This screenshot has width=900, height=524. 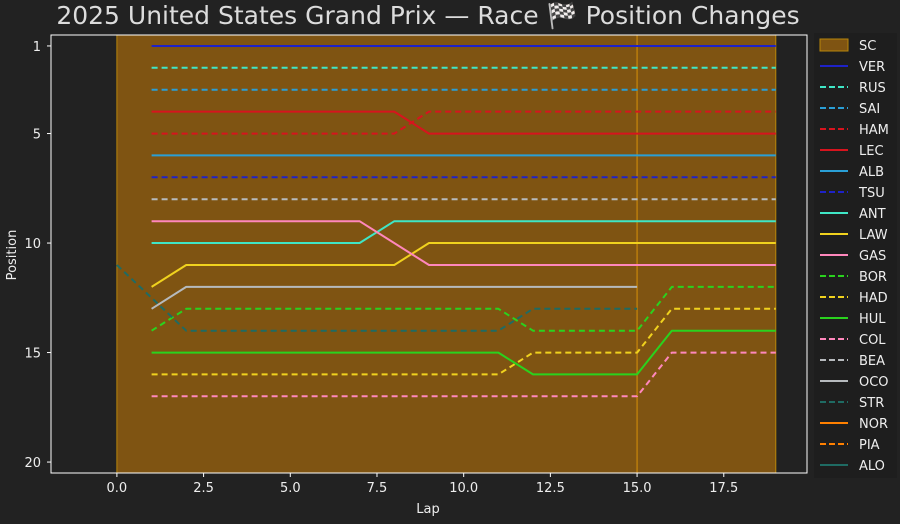 What do you see at coordinates (37, 47) in the screenshot?
I see `y-tick-label: 1` at bounding box center [37, 47].